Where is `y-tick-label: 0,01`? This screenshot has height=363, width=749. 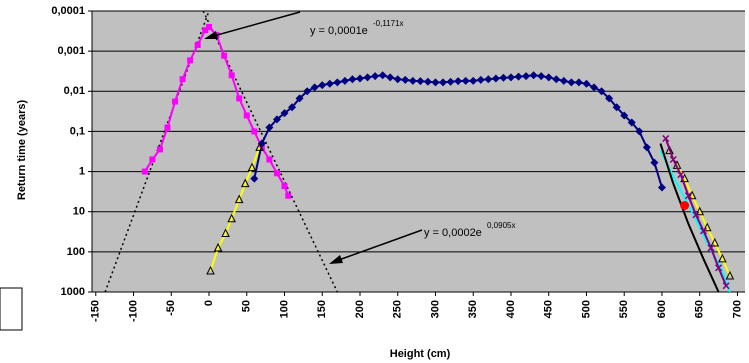 y-tick-label: 0,01 is located at coordinates (74, 91).